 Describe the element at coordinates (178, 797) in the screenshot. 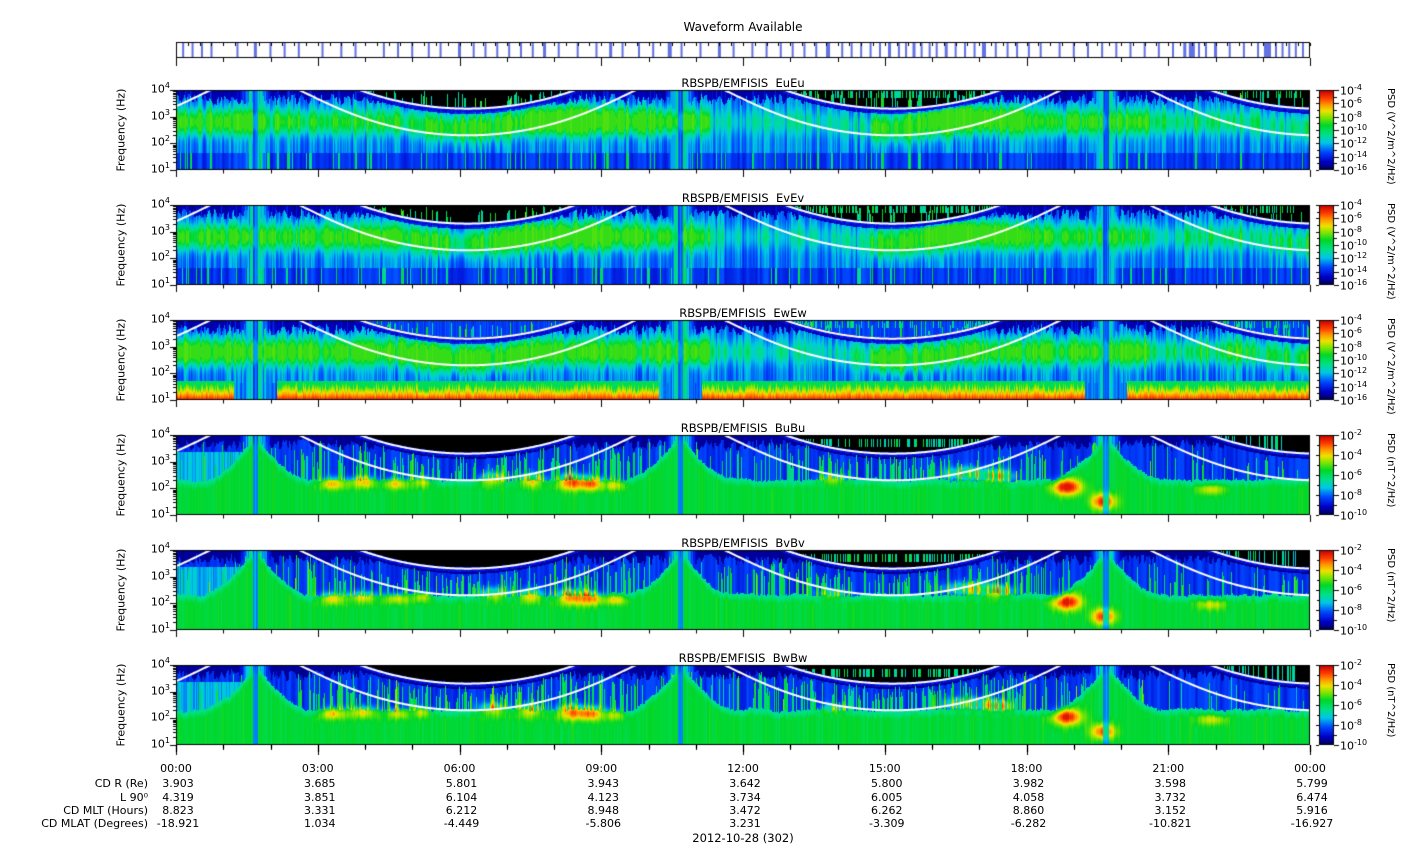

I see `ephemeris-value: 4.319` at that location.